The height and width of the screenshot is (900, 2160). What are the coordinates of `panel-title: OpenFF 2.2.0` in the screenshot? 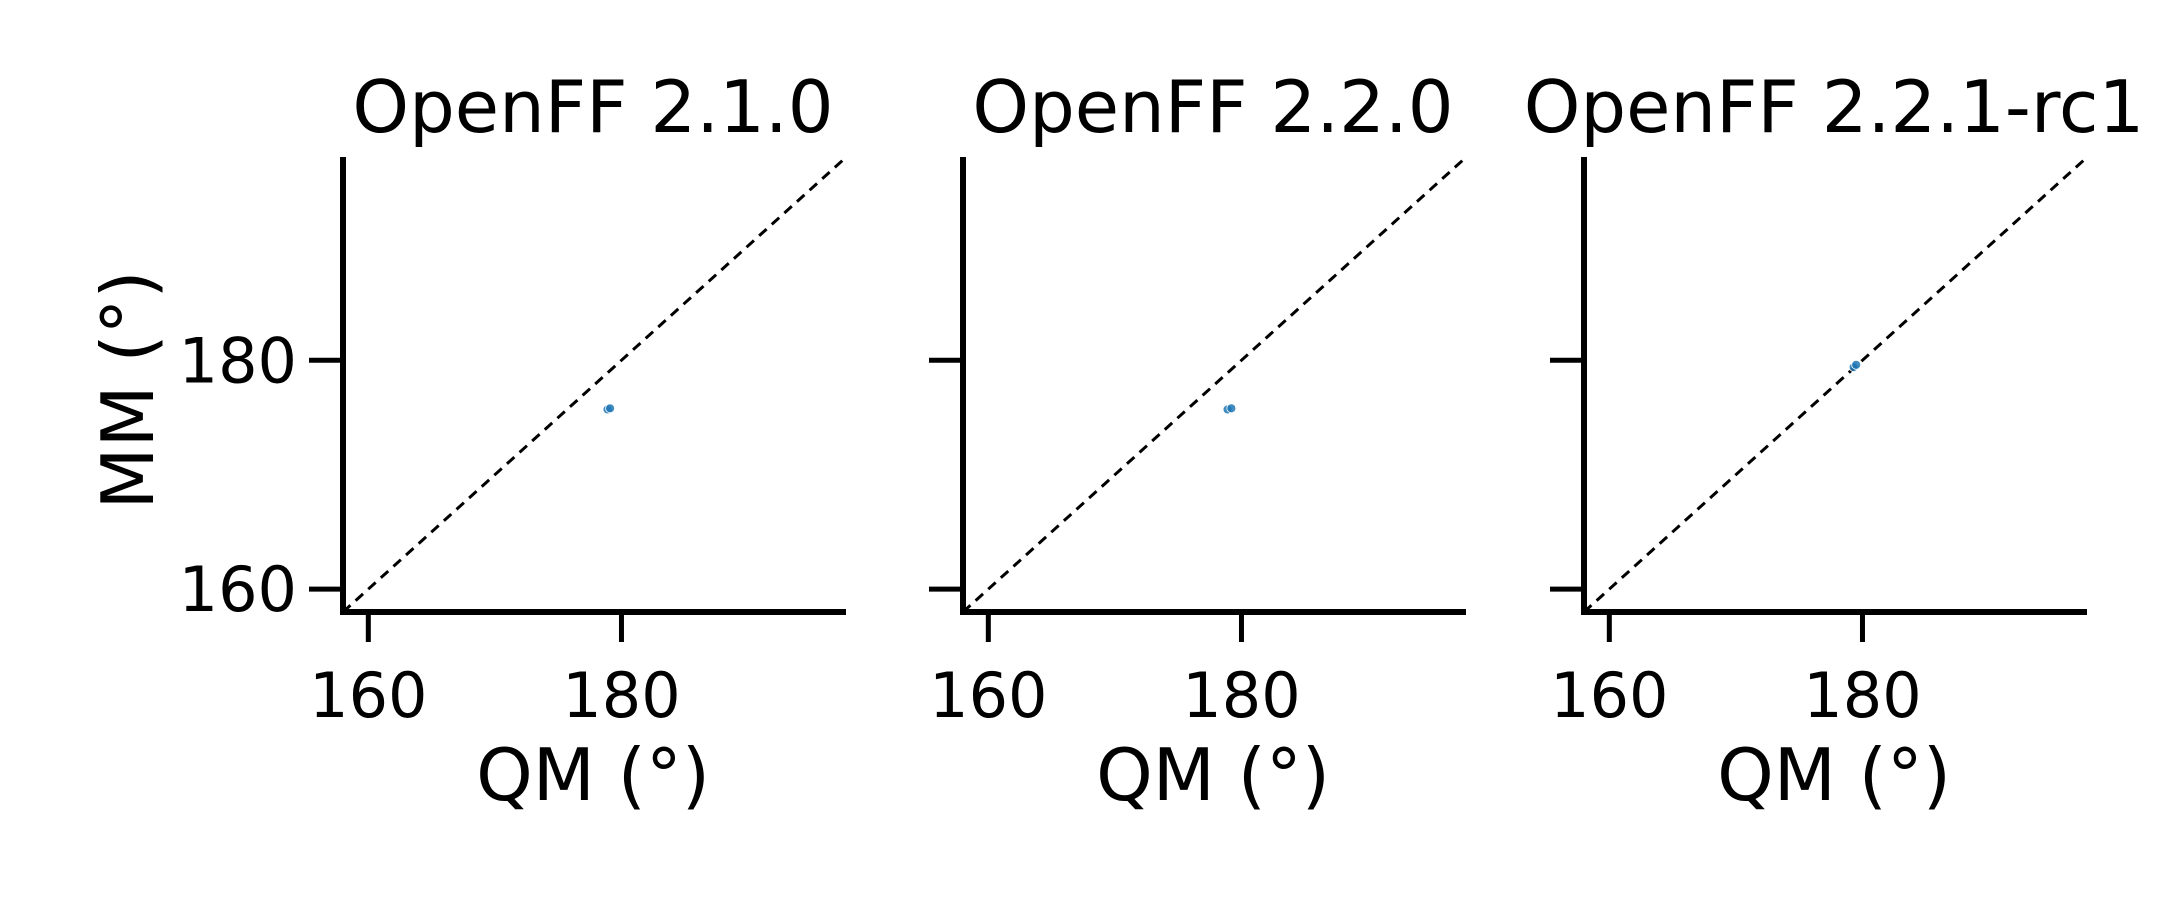 It's located at (1212, 107).